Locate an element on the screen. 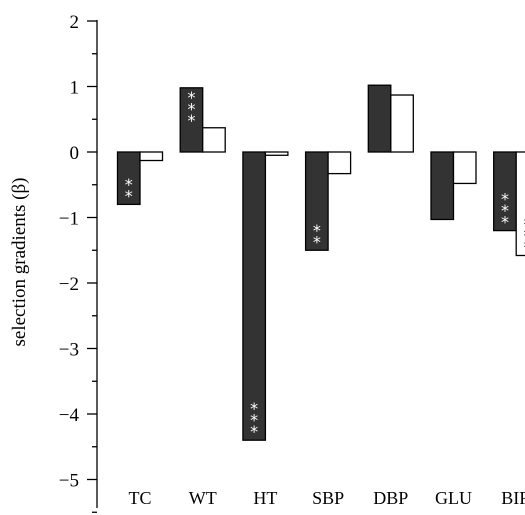  y-tick-label: −4 is located at coordinates (69, 415).